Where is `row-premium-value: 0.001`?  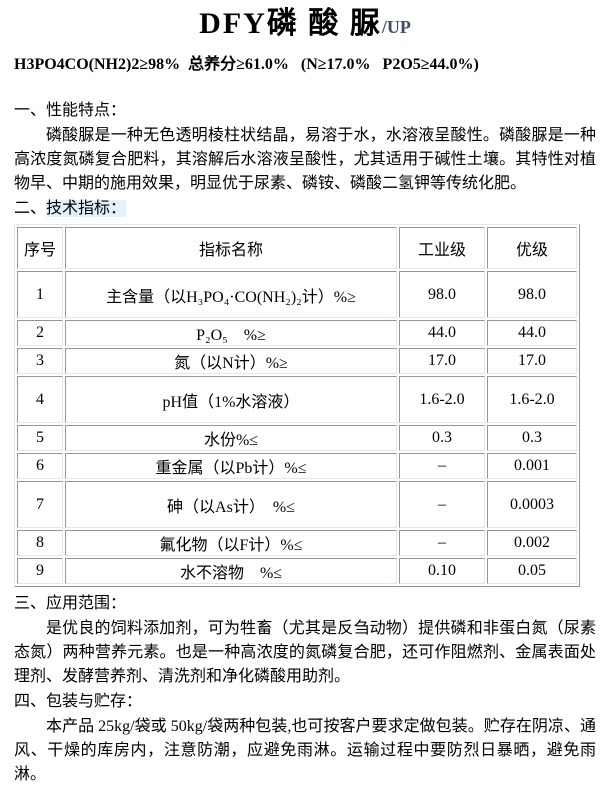 row-premium-value: 0.001 is located at coordinates (532, 466).